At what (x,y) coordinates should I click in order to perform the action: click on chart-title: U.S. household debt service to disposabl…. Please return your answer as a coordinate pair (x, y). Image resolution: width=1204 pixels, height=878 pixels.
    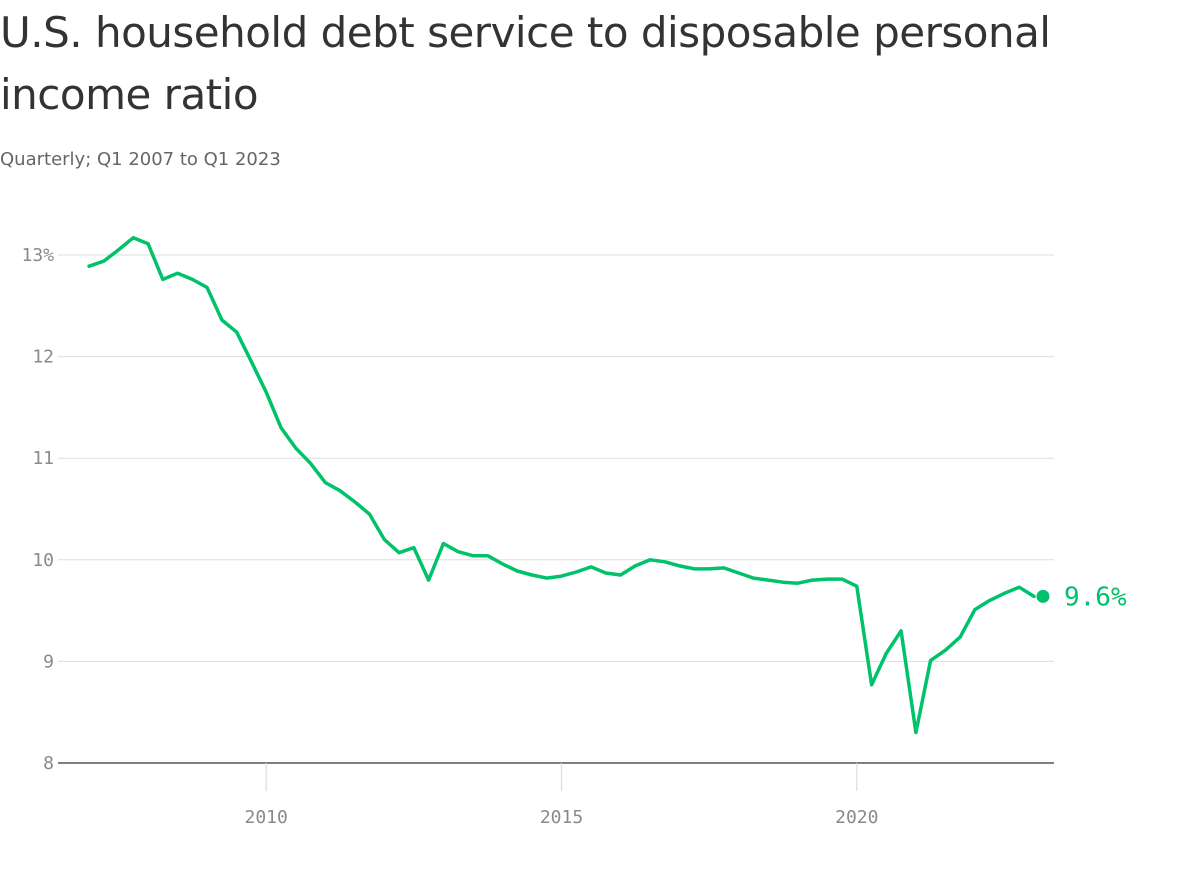
    Looking at the image, I should click on (525, 63).